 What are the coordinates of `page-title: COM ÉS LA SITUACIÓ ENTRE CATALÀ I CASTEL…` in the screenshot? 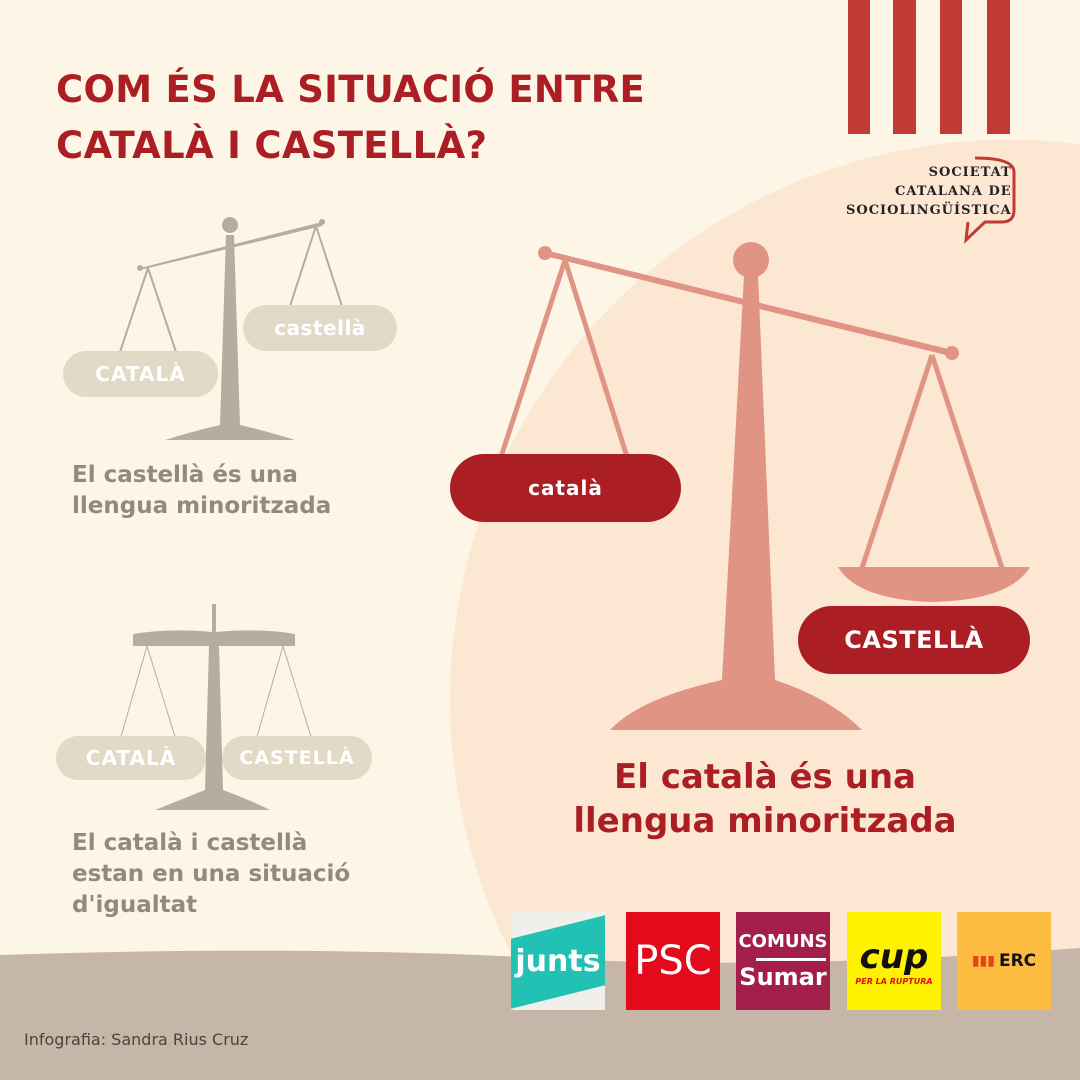 It's located at (350, 118).